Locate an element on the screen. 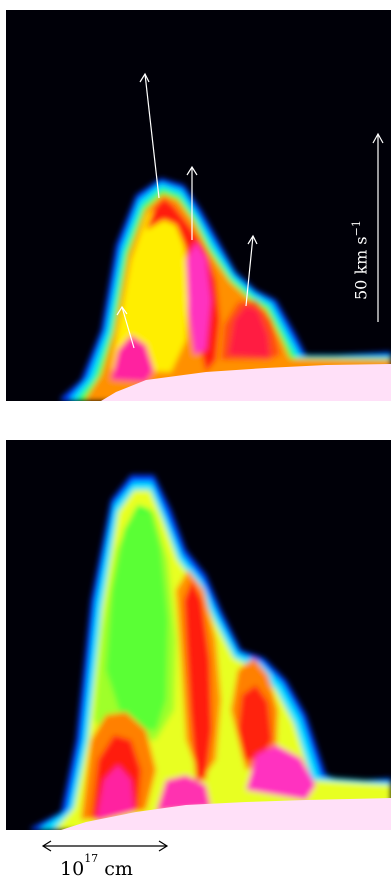  length-scale-unit: cm is located at coordinates (118, 869).